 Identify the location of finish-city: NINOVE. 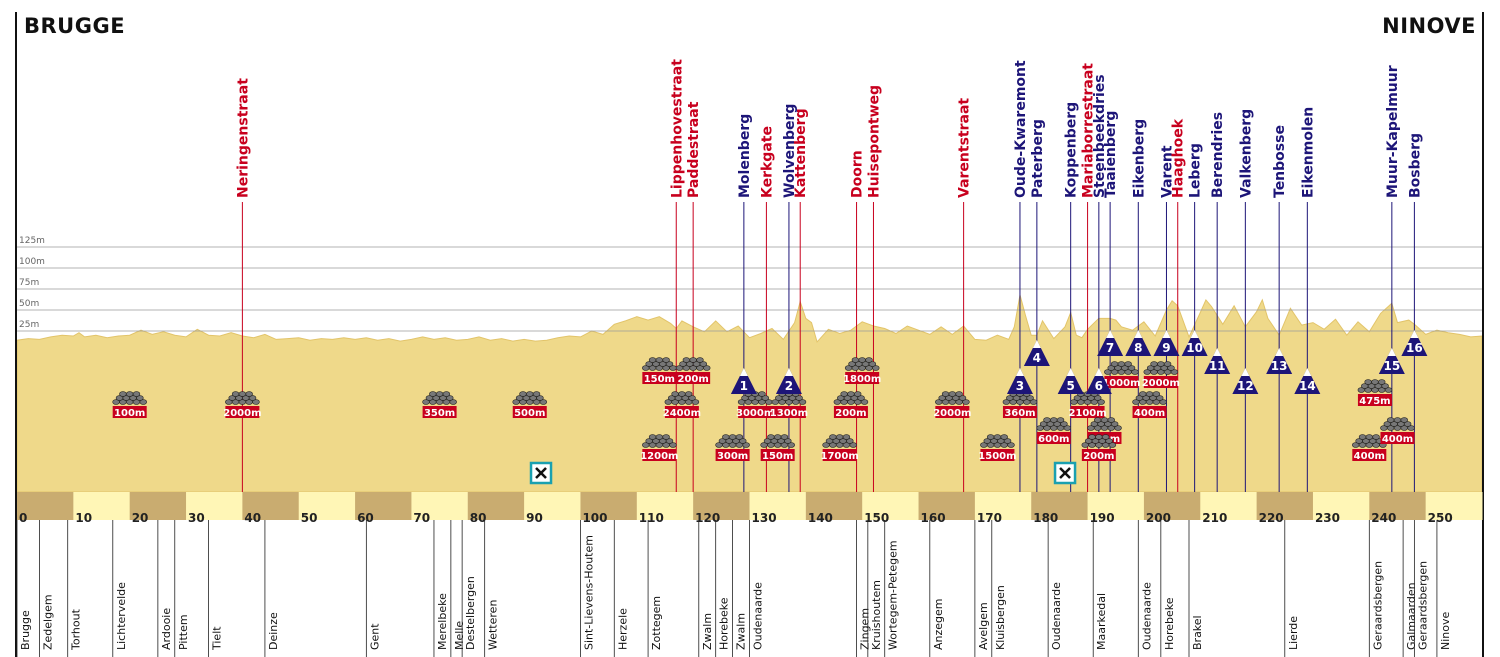
(1429, 26).